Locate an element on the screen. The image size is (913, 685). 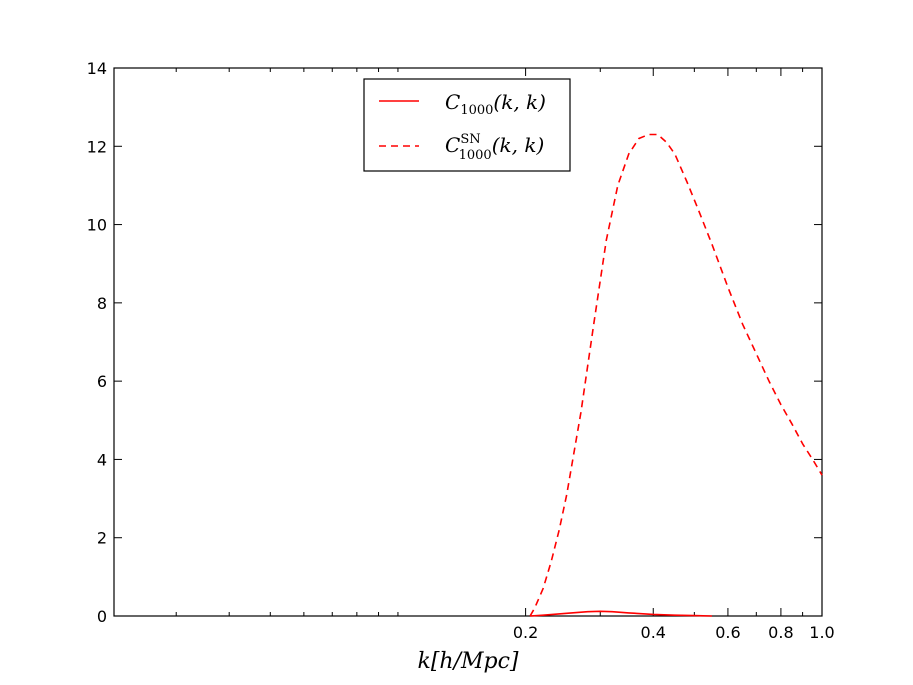
legend-0-args: (k, k) is located at coordinates (519, 102).